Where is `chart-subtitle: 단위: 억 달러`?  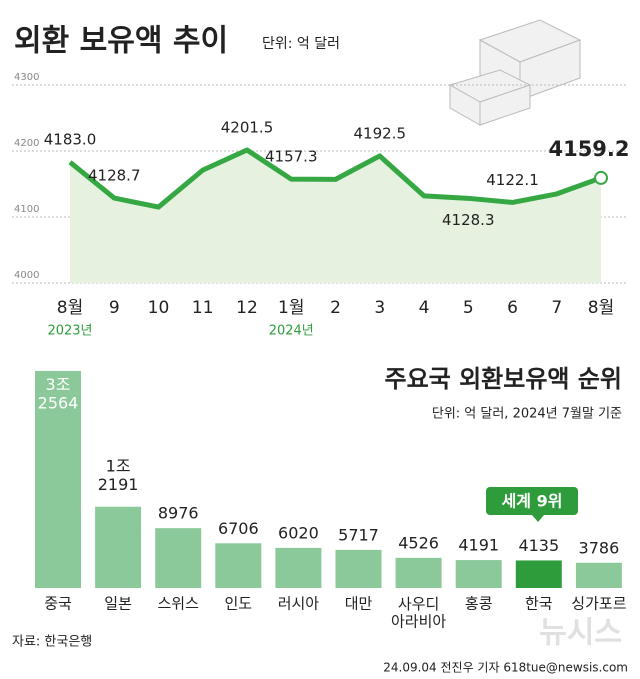
chart-subtitle: 단위: 억 달러 is located at coordinates (301, 44).